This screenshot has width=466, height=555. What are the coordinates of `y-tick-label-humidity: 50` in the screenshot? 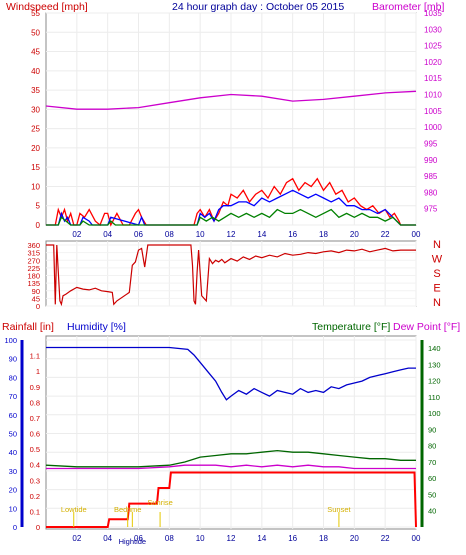 It's located at (13, 434).